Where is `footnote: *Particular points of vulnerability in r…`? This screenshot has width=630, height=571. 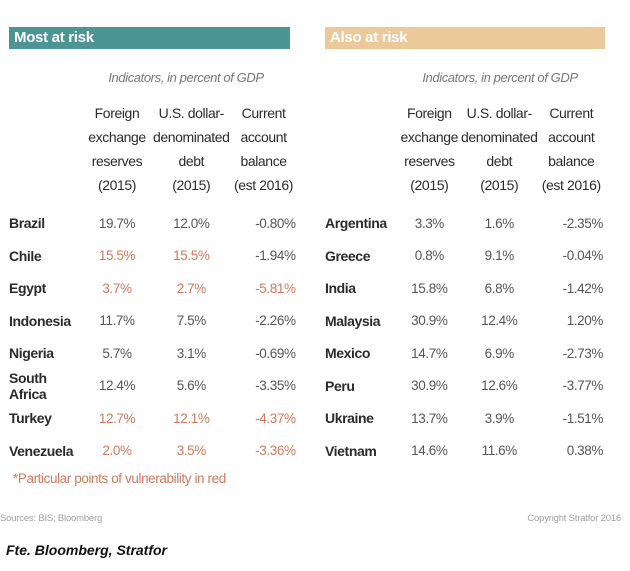
footnote: *Particular points of vulnerability in r… is located at coordinates (119, 478).